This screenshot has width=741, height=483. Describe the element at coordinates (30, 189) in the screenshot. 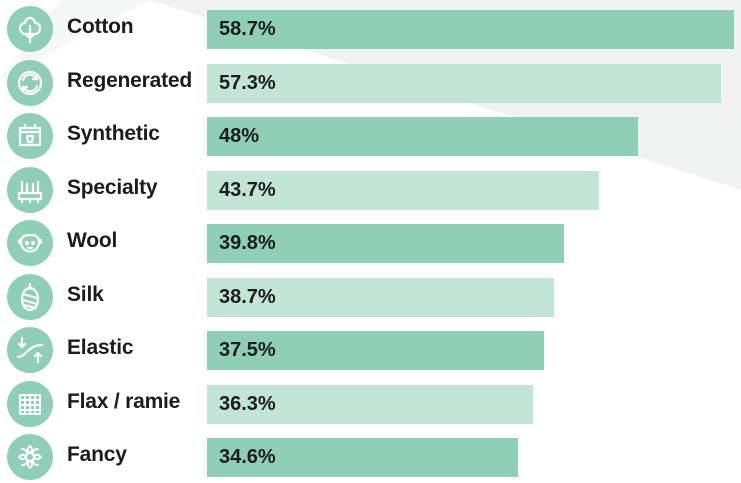

I see `specialty-icon` at that location.